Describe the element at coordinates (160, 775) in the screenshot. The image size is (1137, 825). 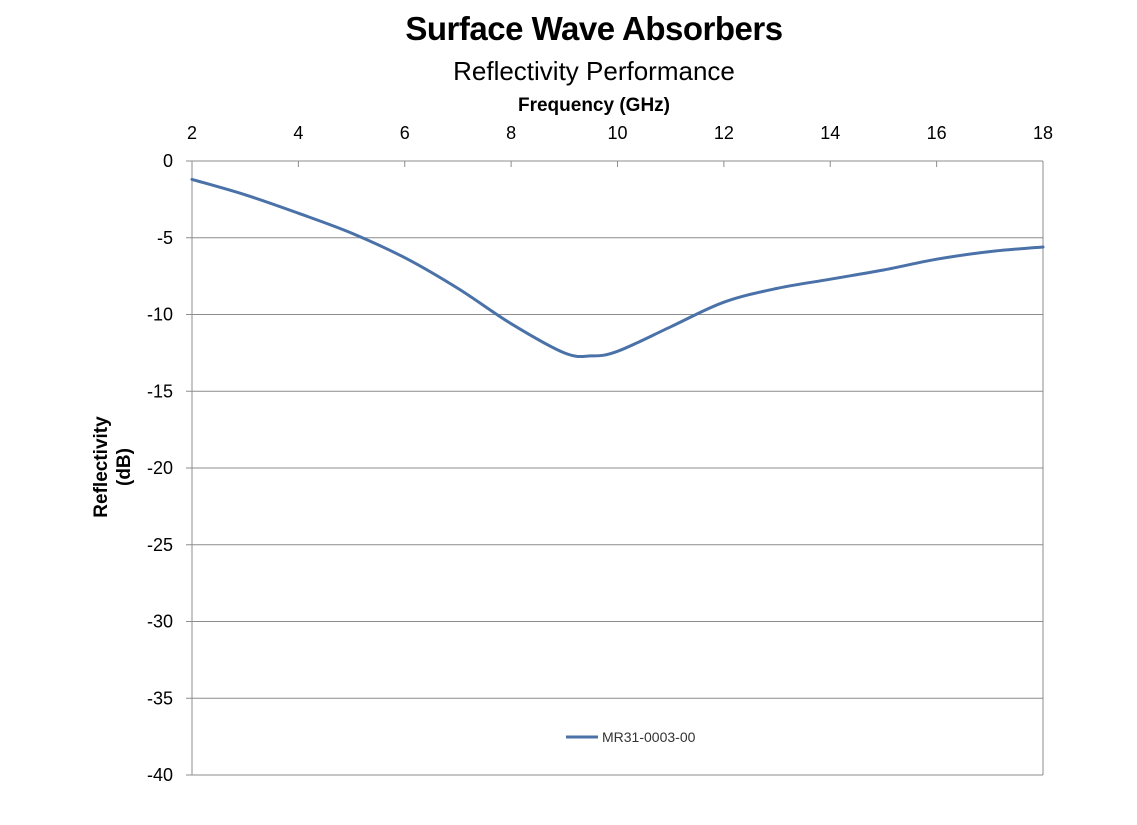
I see `y-tick-label: -40` at that location.